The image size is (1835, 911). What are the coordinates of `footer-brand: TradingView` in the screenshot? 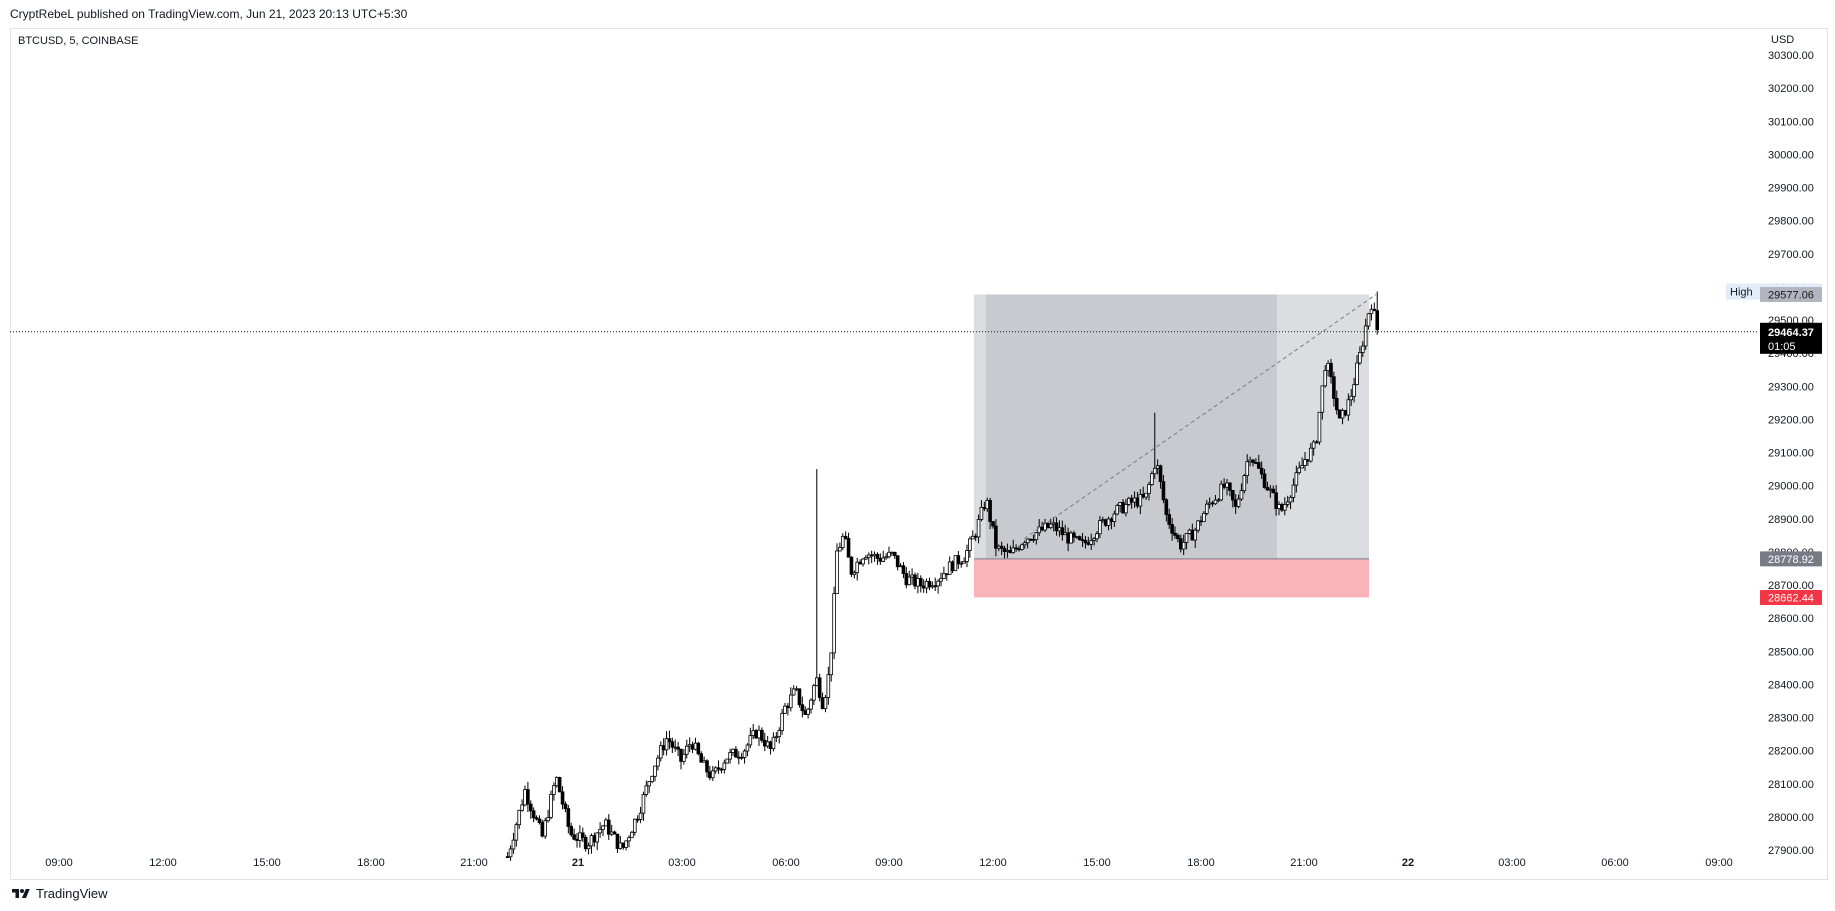 It's located at (59, 894).